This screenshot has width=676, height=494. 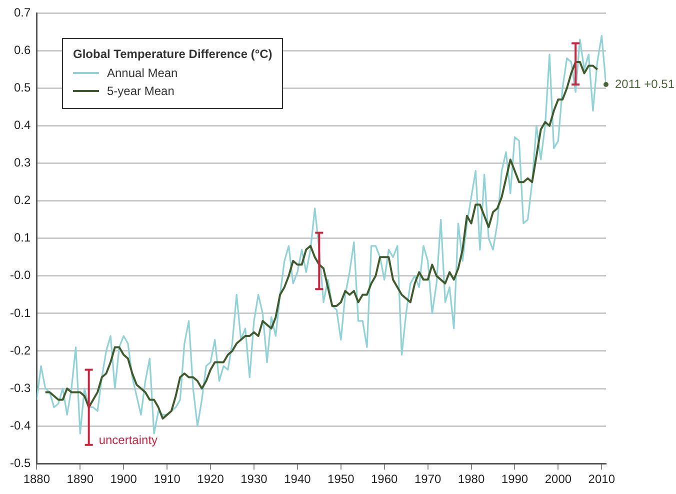 What do you see at coordinates (142, 73) in the screenshot?
I see `legend-label: Annual Mean` at bounding box center [142, 73].